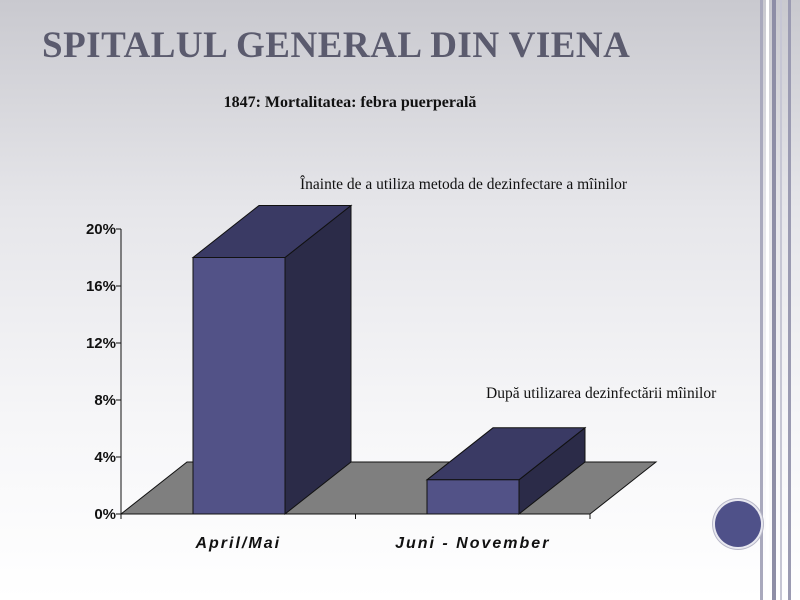 The width and height of the screenshot is (800, 600). Describe the element at coordinates (472, 543) in the screenshot. I see `x-tick-label: Juni - November` at that location.